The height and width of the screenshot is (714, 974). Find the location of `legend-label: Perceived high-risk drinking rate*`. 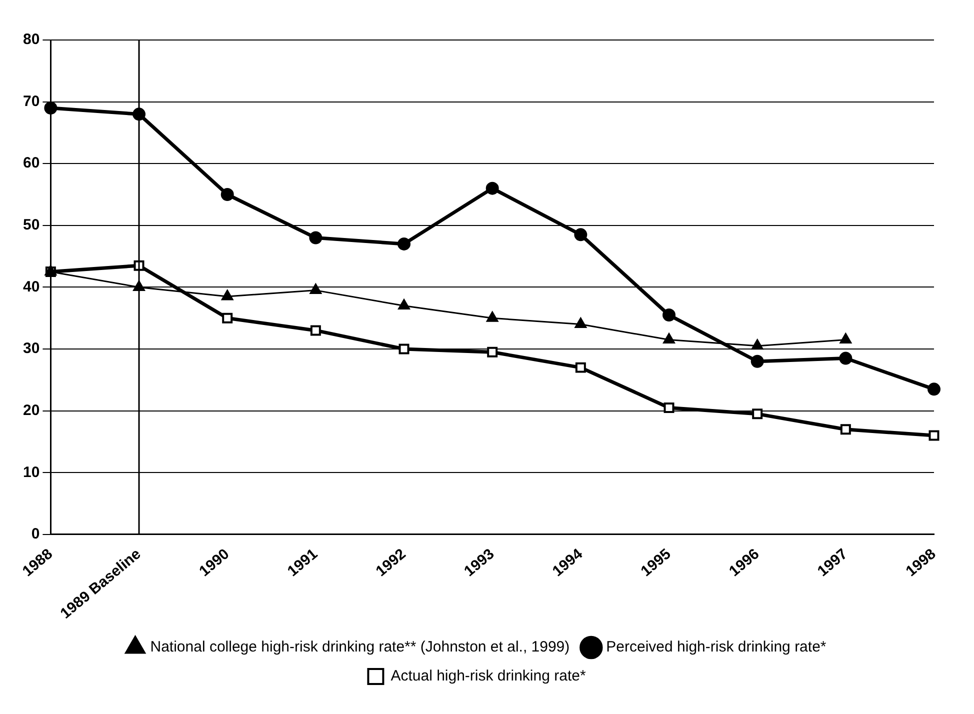

legend-label: Perceived high-risk drinking rate* is located at coordinates (716, 647).